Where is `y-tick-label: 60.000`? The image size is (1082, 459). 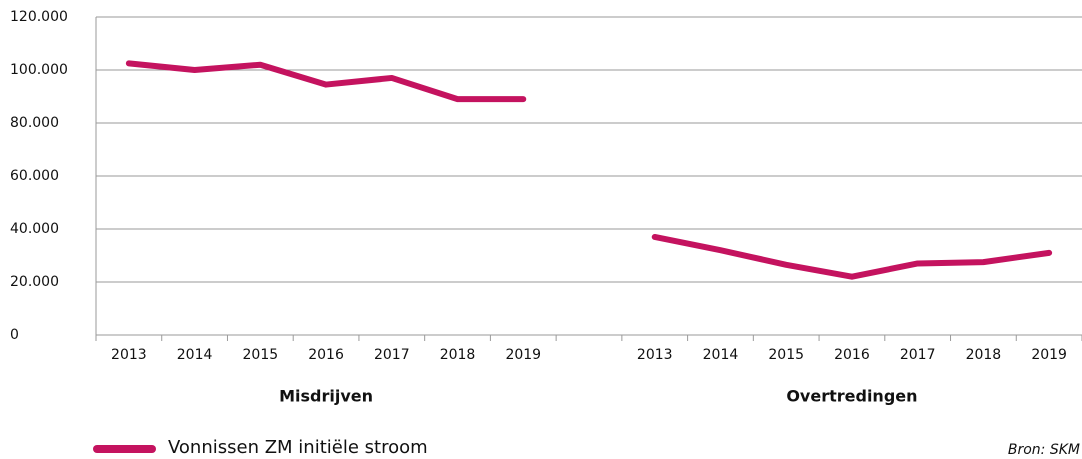 y-tick-label: 60.000 is located at coordinates (34, 176).